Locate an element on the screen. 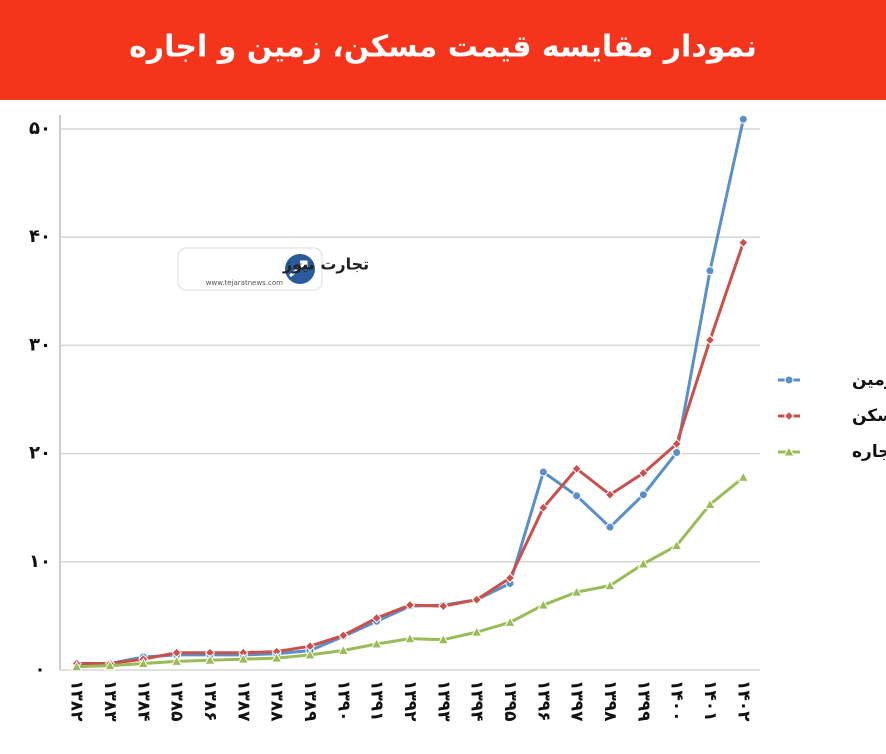 Image resolution: width=886 pixels, height=754 pixels. y-tick-label: ۰ is located at coordinates (40, 669).